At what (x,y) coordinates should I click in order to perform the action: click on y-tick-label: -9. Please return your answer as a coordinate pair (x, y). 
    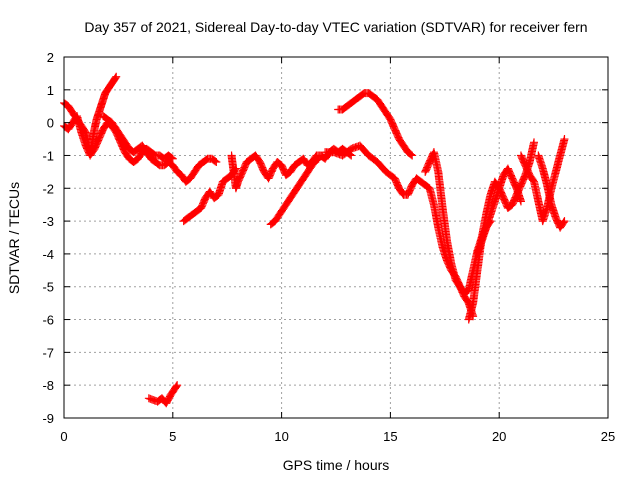
    Looking at the image, I should click on (48, 418).